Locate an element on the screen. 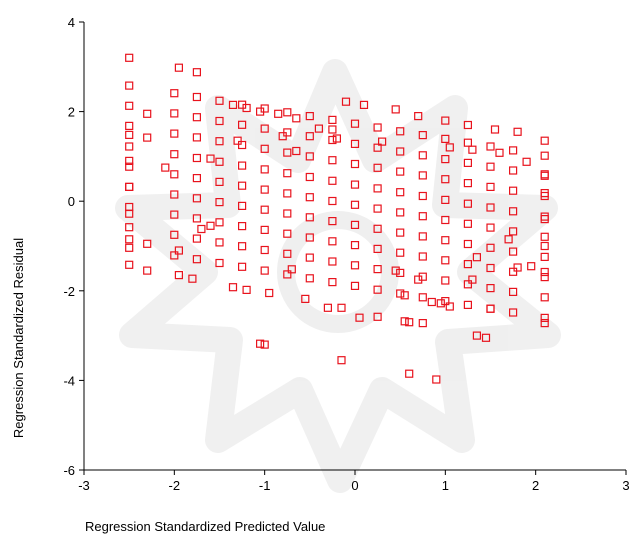 The image size is (630, 540). y-tick-label: 4 is located at coordinates (71, 22).